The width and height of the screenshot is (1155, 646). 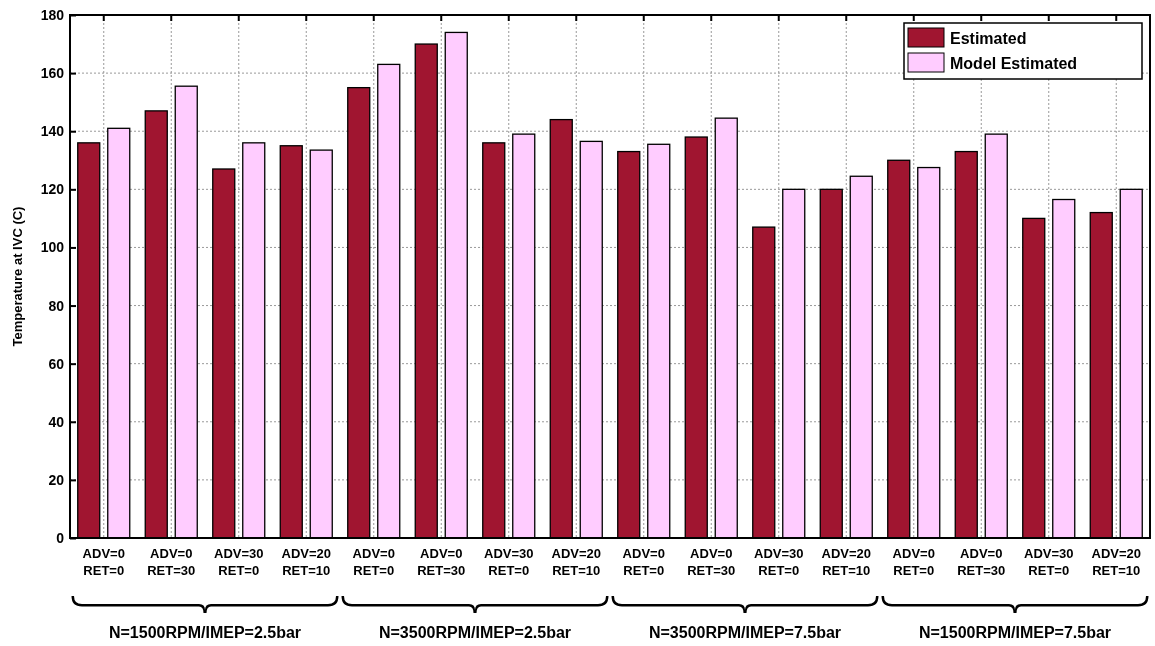 I want to click on y-tick-label: 180, so click(x=52, y=14).